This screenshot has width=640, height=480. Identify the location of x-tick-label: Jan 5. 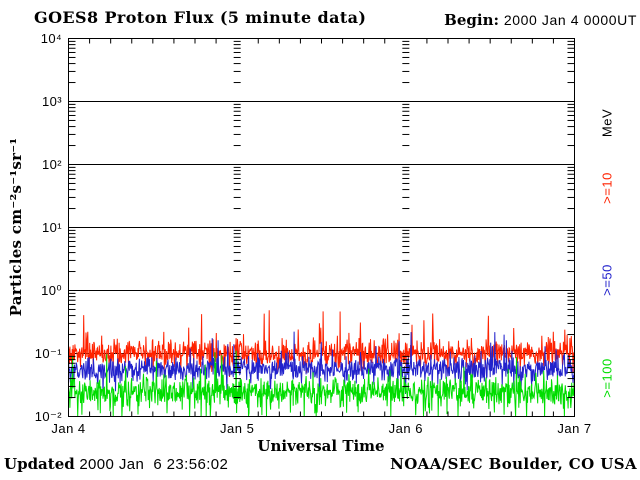
(237, 428).